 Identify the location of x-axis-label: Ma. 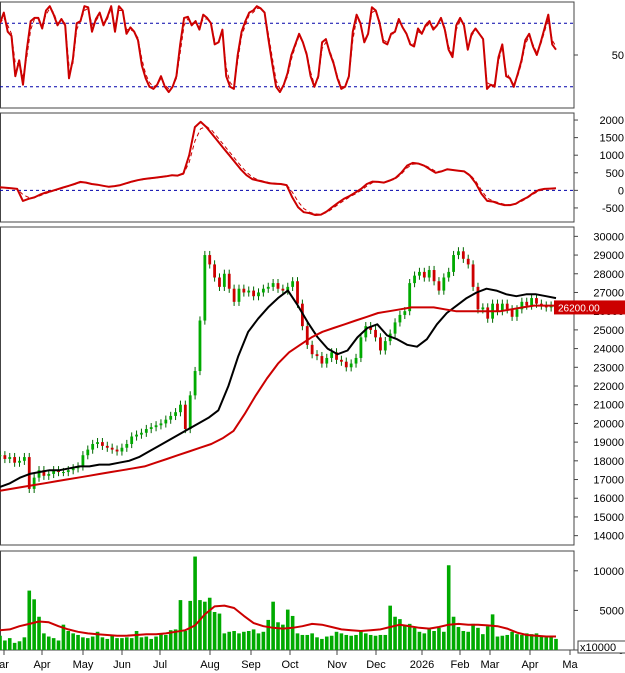
(570, 665).